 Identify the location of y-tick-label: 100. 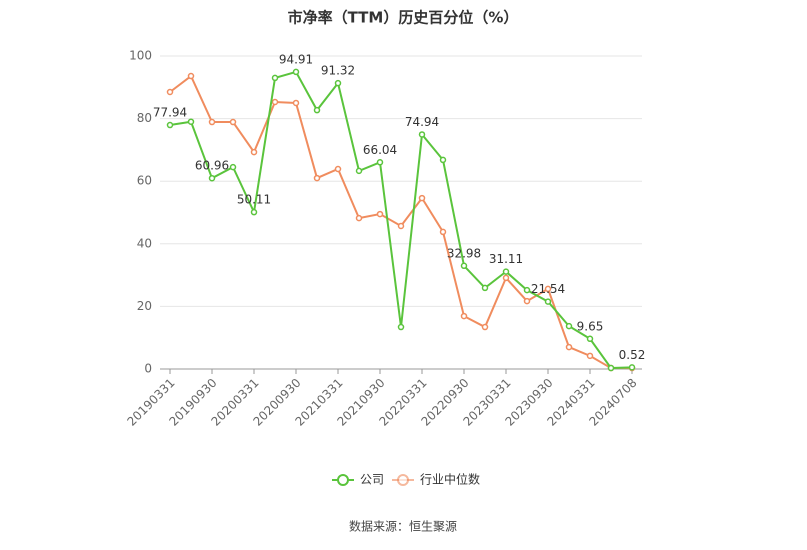
(140, 56).